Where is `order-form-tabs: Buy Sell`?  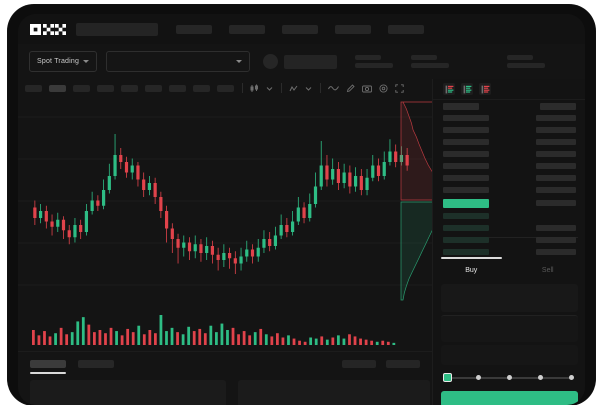
order-form-tabs: Buy Sell is located at coordinates (509, 269).